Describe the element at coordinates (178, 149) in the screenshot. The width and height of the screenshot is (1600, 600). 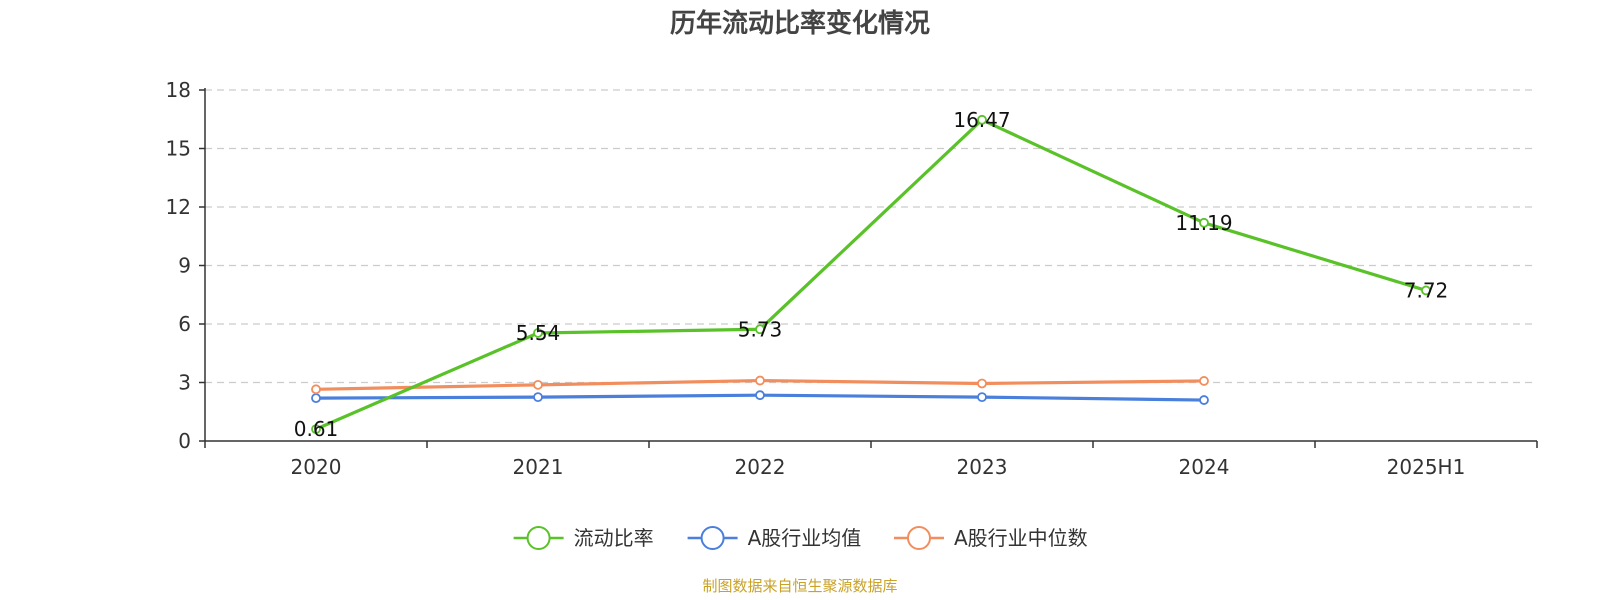
I see `y-tick-label: 15` at that location.